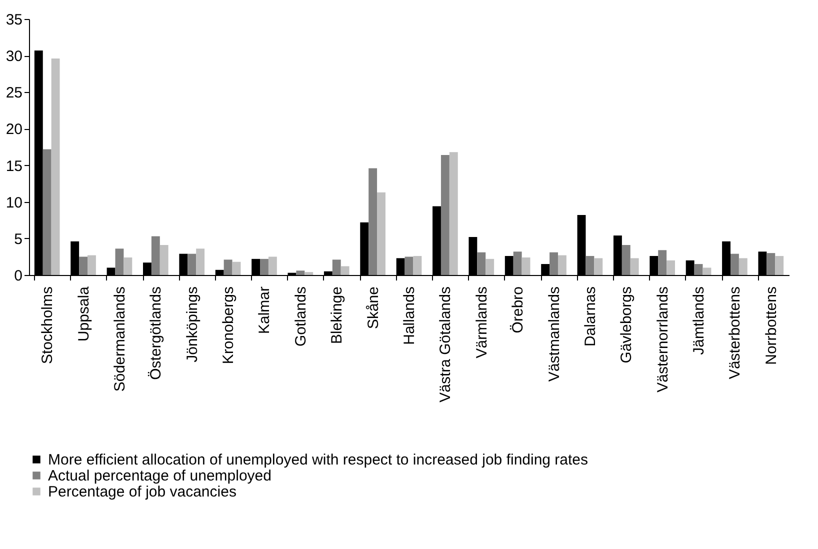 The width and height of the screenshot is (818, 549). What do you see at coordinates (554, 334) in the screenshot?
I see `x-tick-label: Västmanlands` at bounding box center [554, 334].